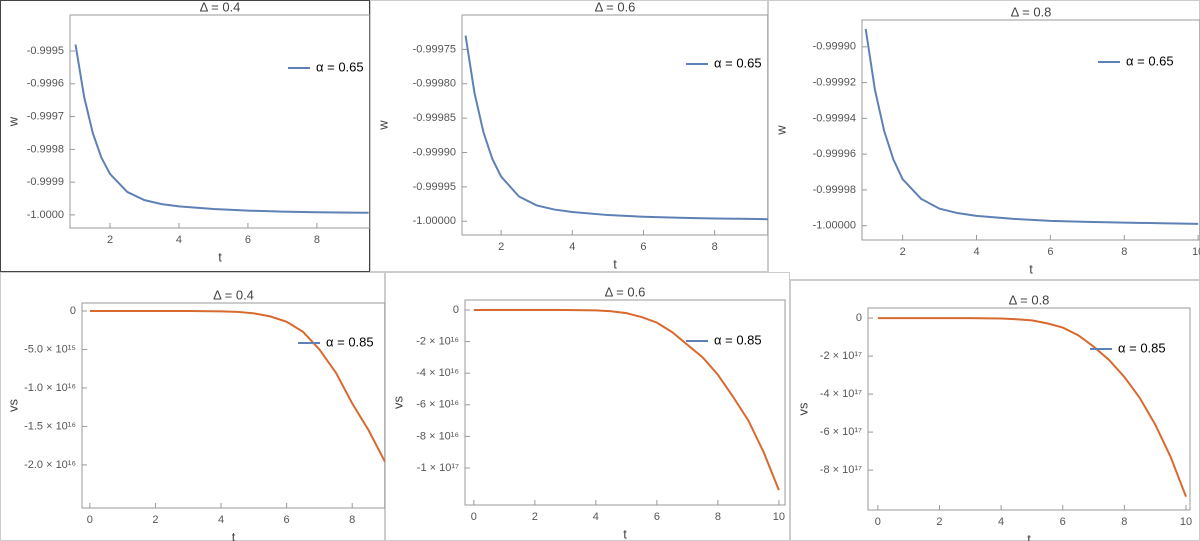 The height and width of the screenshot is (541, 1200). What do you see at coordinates (45, 116) in the screenshot?
I see `y-tick-label: -0.9997` at bounding box center [45, 116].